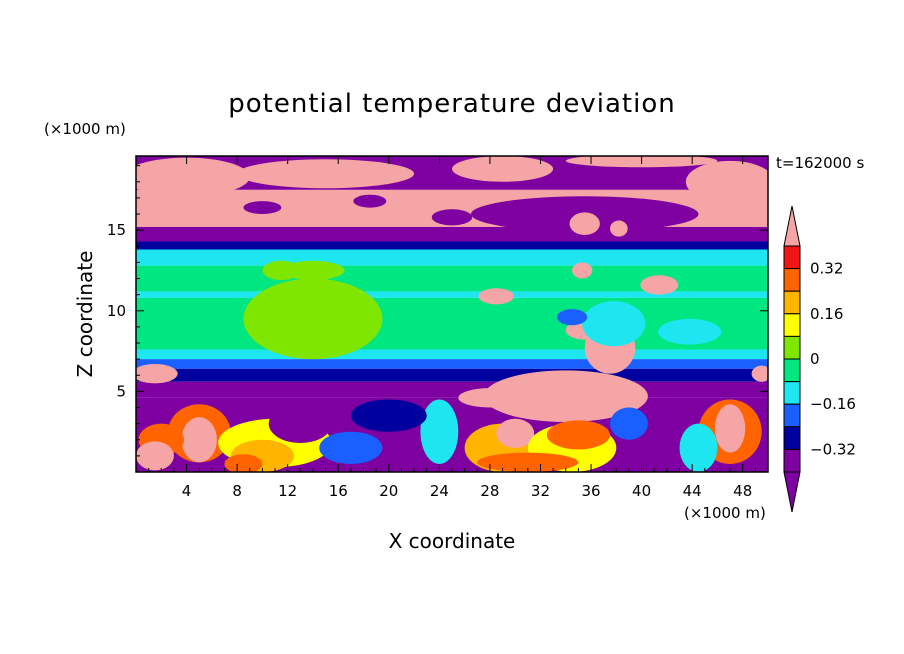  What do you see at coordinates (725, 513) in the screenshot?
I see `x-unit-label: (×1000 m)` at bounding box center [725, 513].